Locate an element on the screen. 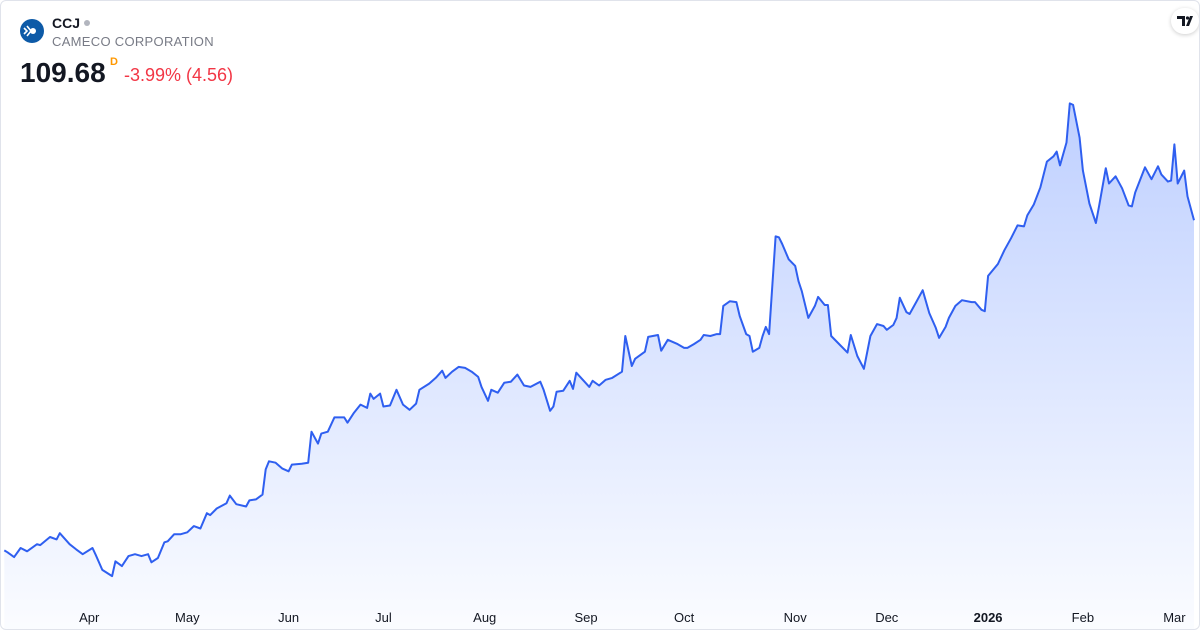 Image resolution: width=1200 pixels, height=630 pixels. x-tick-label: May is located at coordinates (187, 617).